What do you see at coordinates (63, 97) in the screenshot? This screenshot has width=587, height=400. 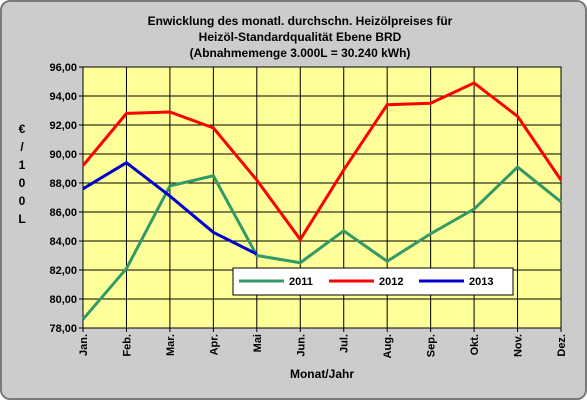 I see `y-tick-label: 94,00` at bounding box center [63, 97].